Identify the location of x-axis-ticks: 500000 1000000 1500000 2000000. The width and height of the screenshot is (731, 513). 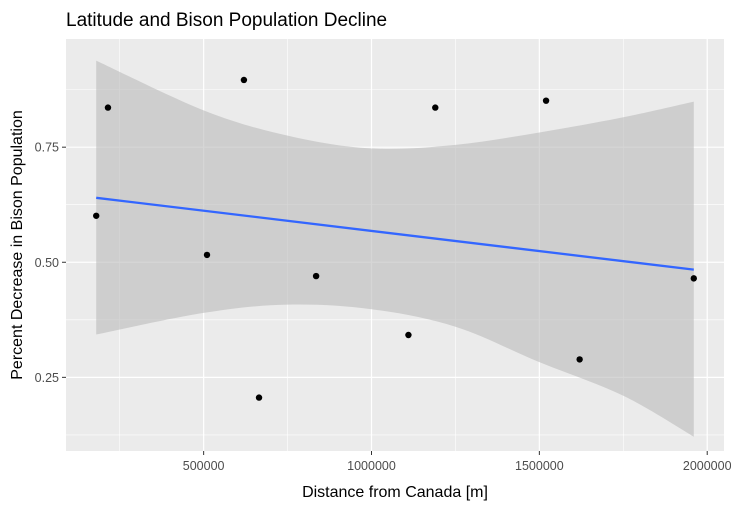
(457, 462).